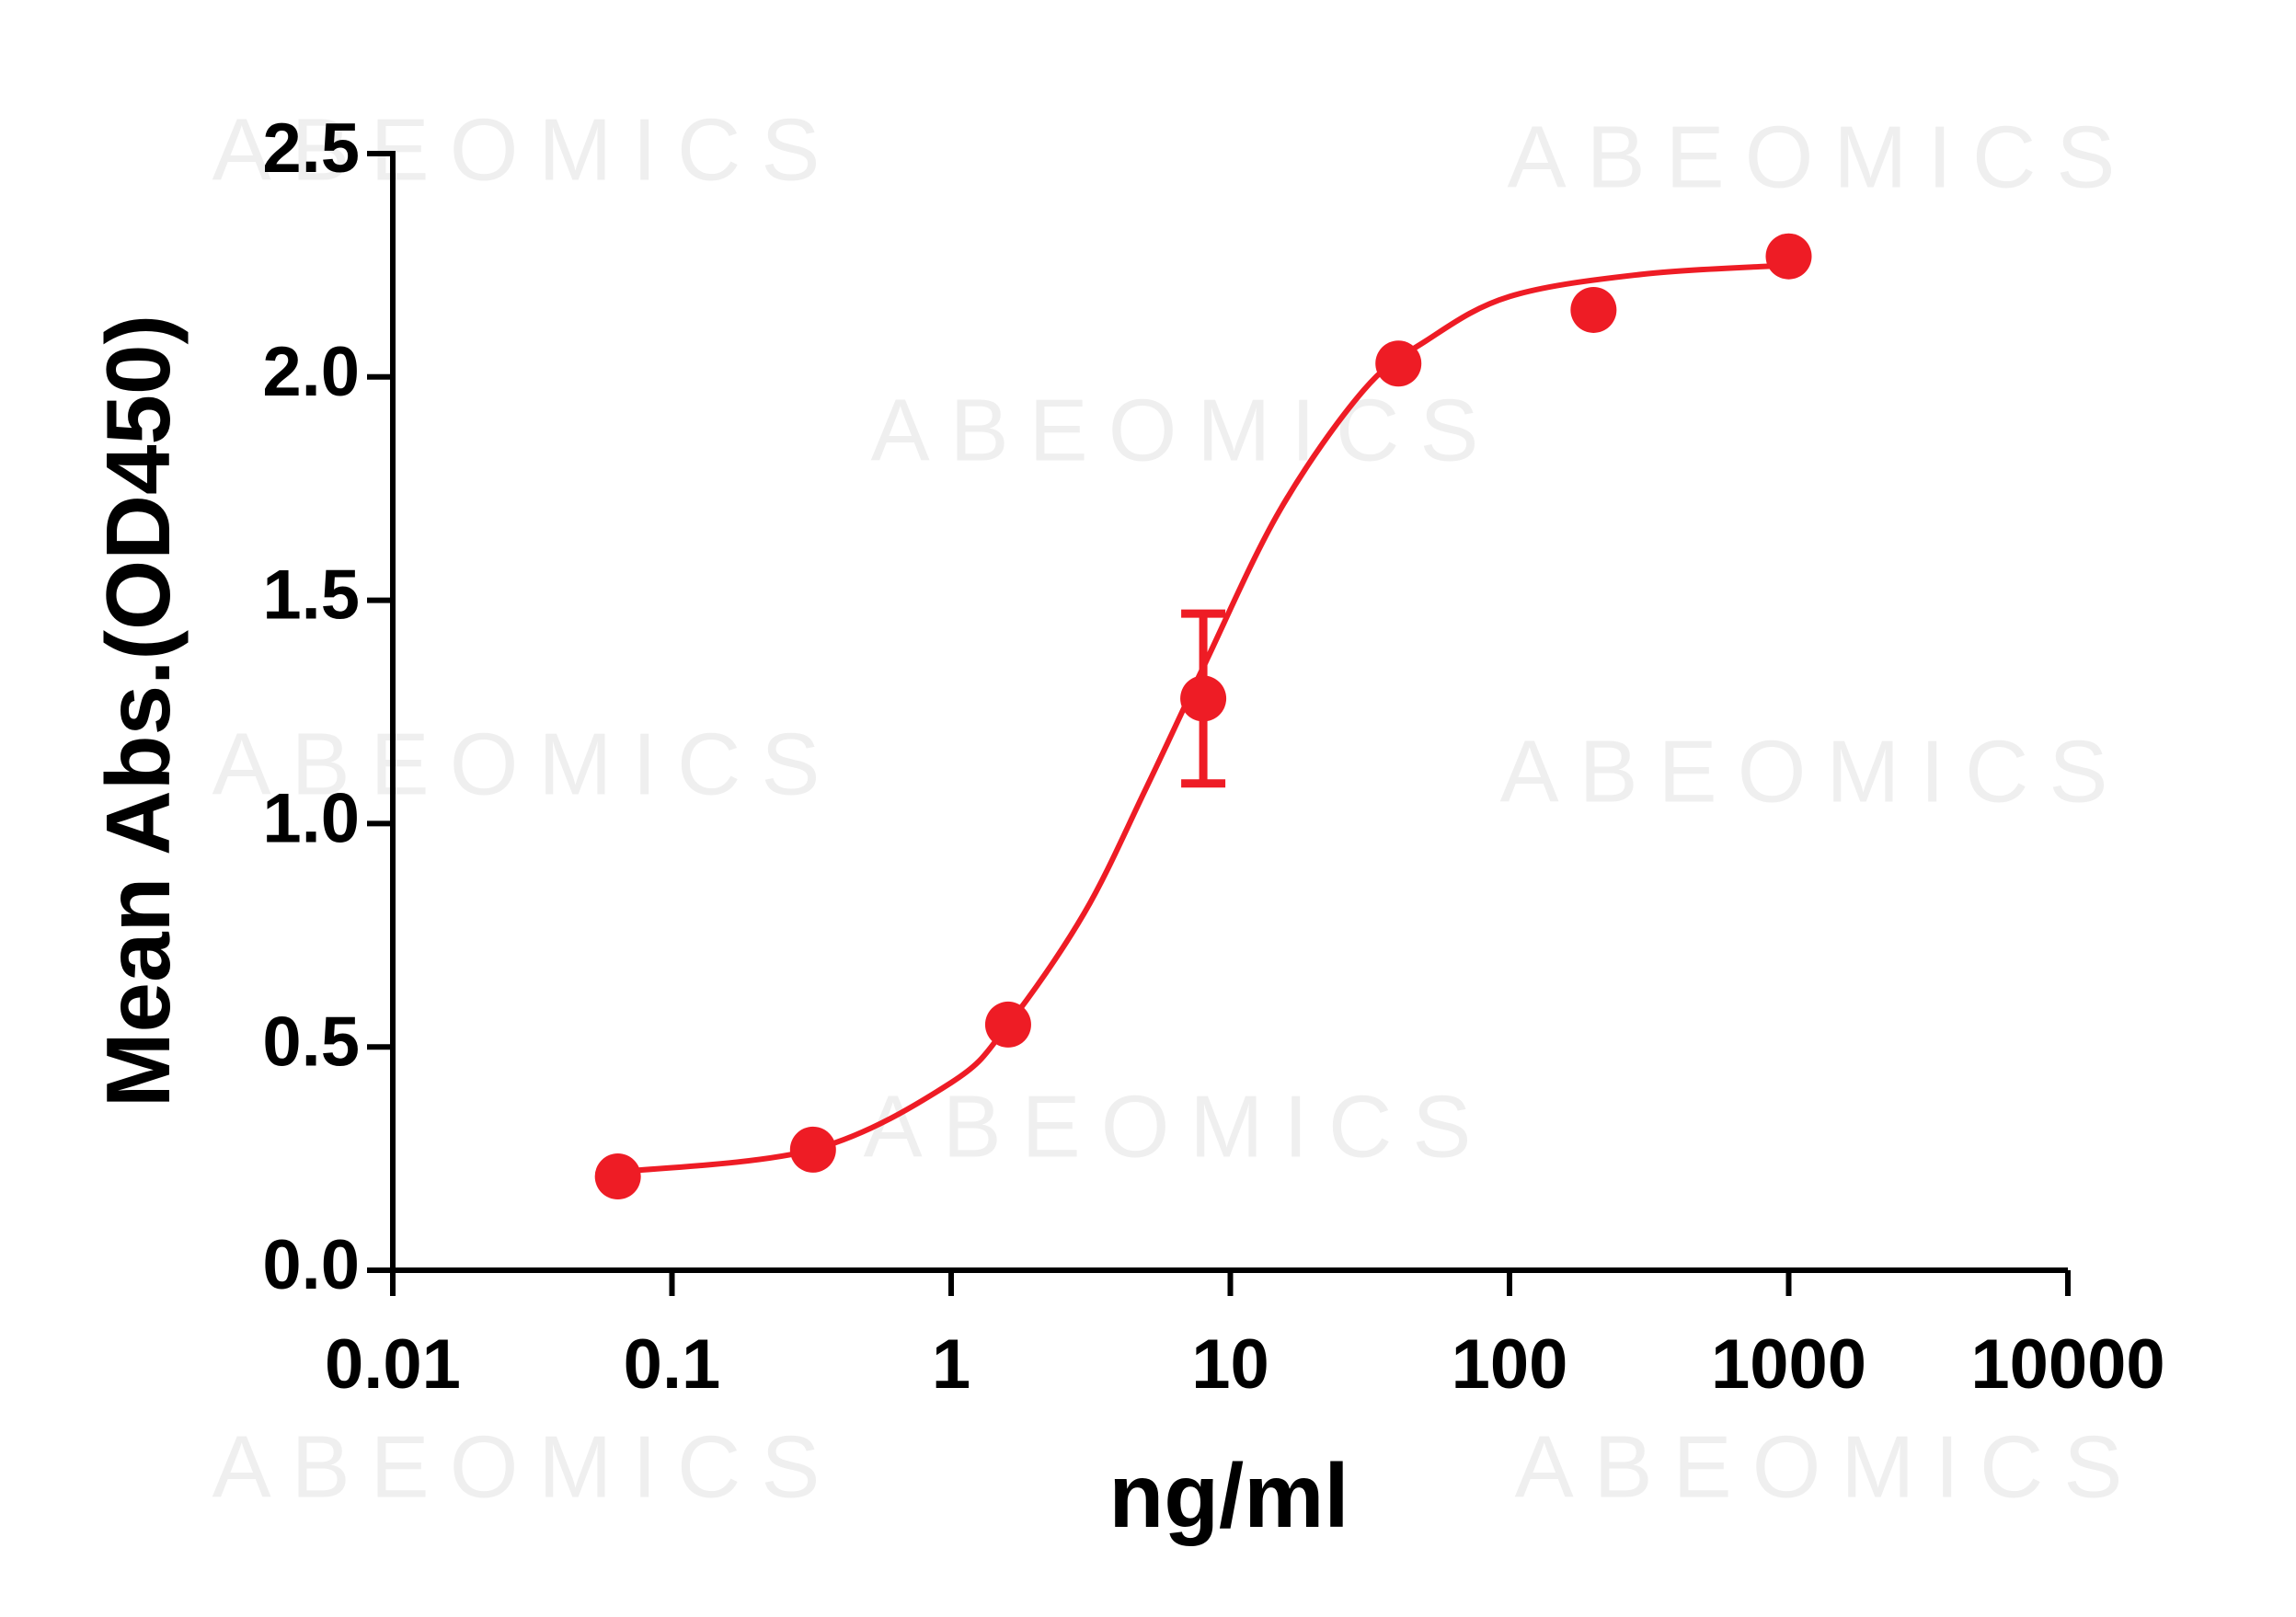  Describe the element at coordinates (311, 1265) in the screenshot. I see `y-tick-label: 0.0` at that location.